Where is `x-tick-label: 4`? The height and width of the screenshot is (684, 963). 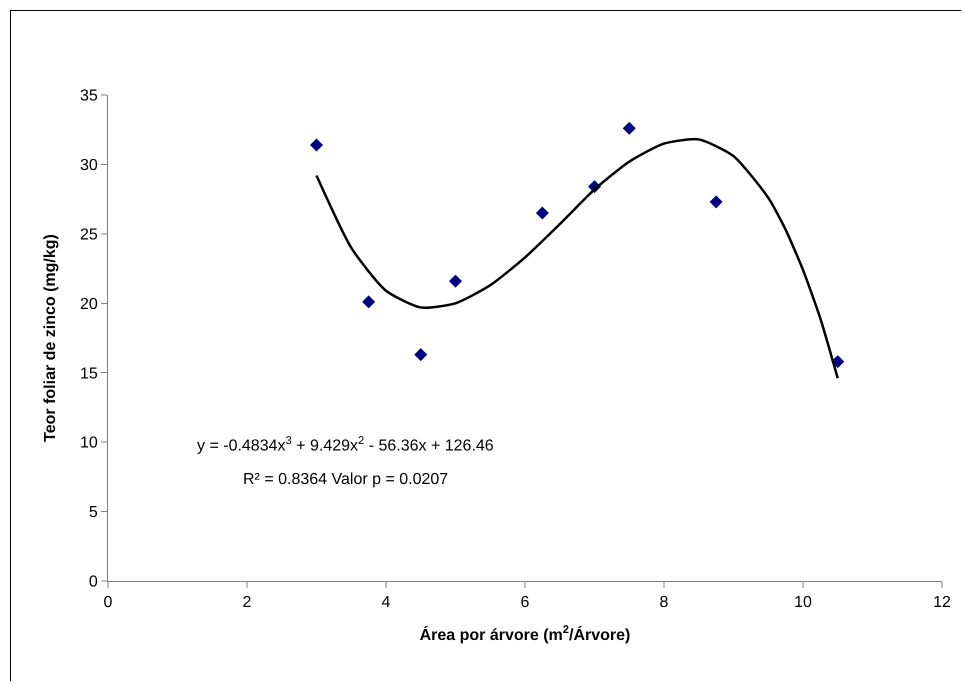
x-tick-label: 4 is located at coordinates (386, 603).